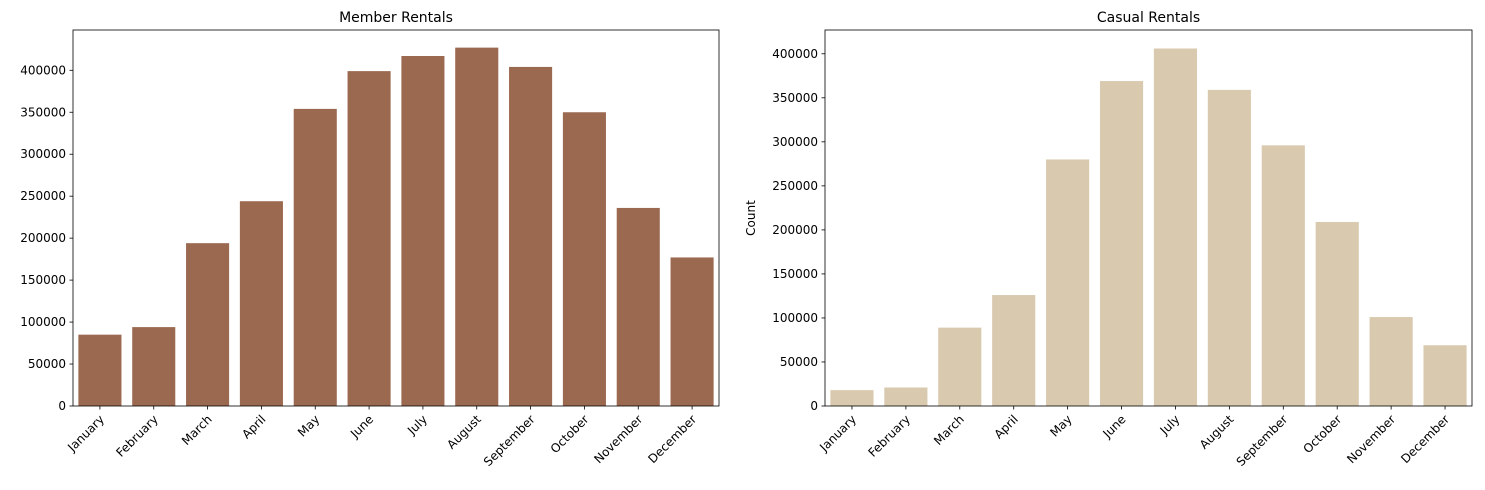 The width and height of the screenshot is (1485, 490). I want to click on casual-bar-june, so click(1121, 243).